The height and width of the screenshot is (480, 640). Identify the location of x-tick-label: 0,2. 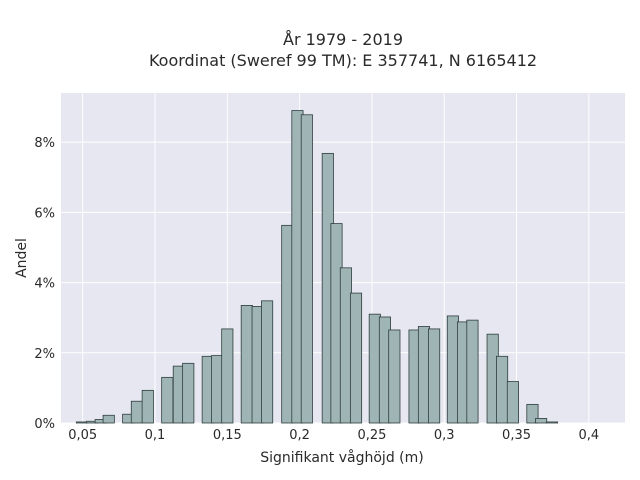
(299, 435).